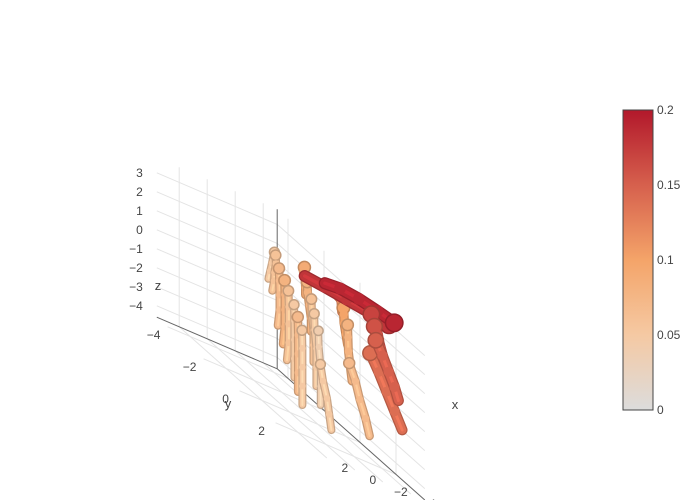 The image size is (700, 500). I want to click on y-tick-label: 0, so click(225, 399).